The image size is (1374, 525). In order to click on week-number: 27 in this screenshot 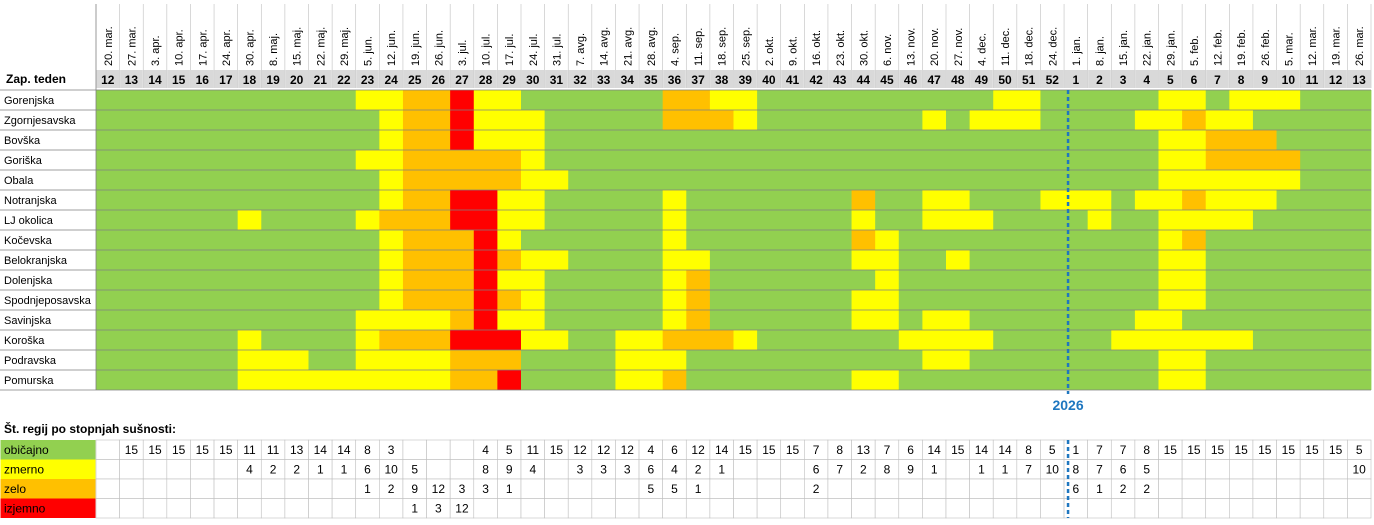, I will do `click(462, 80)`.